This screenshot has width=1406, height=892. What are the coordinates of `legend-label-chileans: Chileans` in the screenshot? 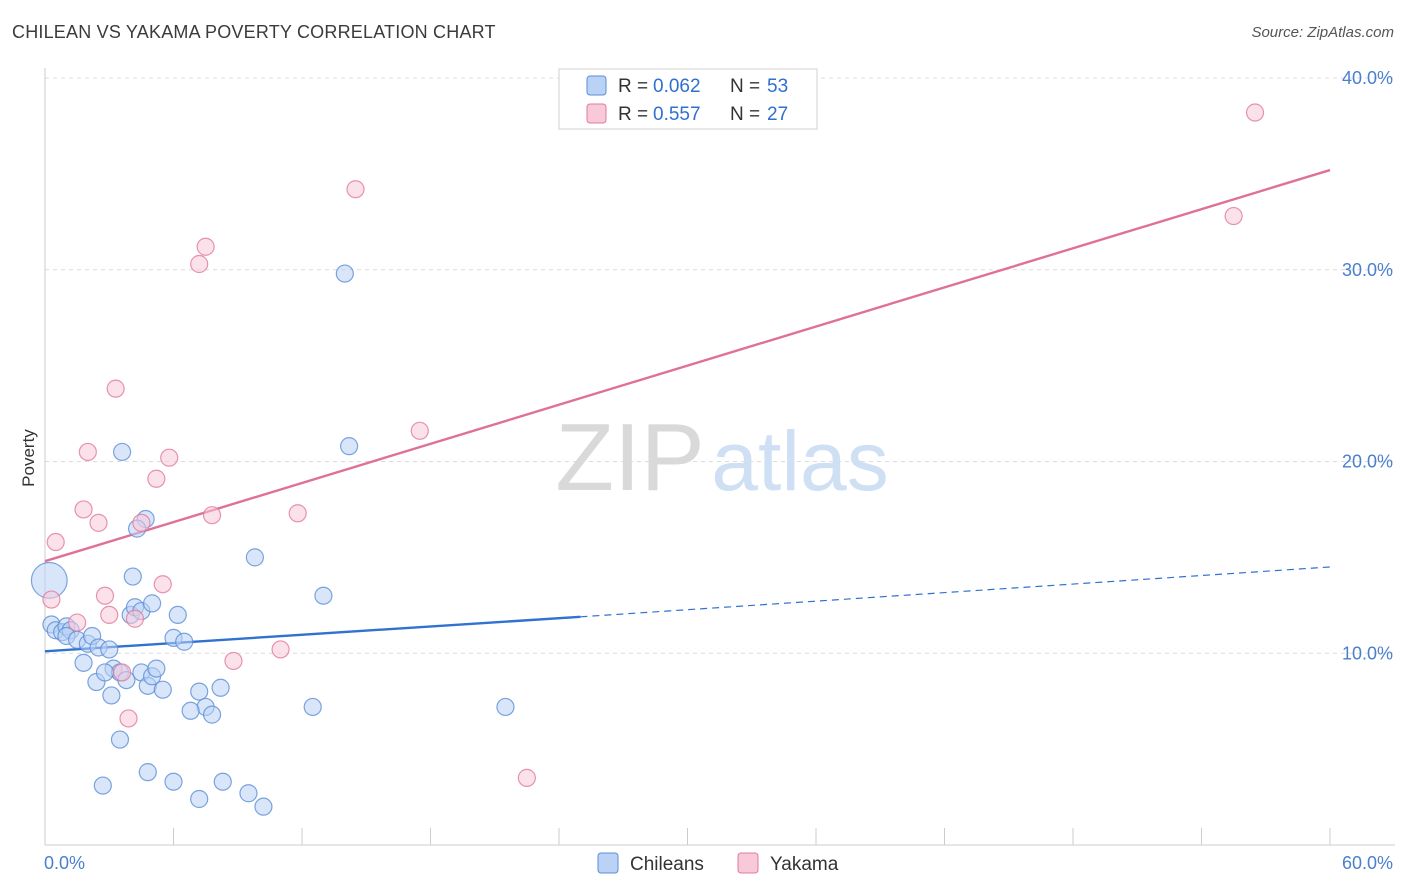 It's located at (667, 864).